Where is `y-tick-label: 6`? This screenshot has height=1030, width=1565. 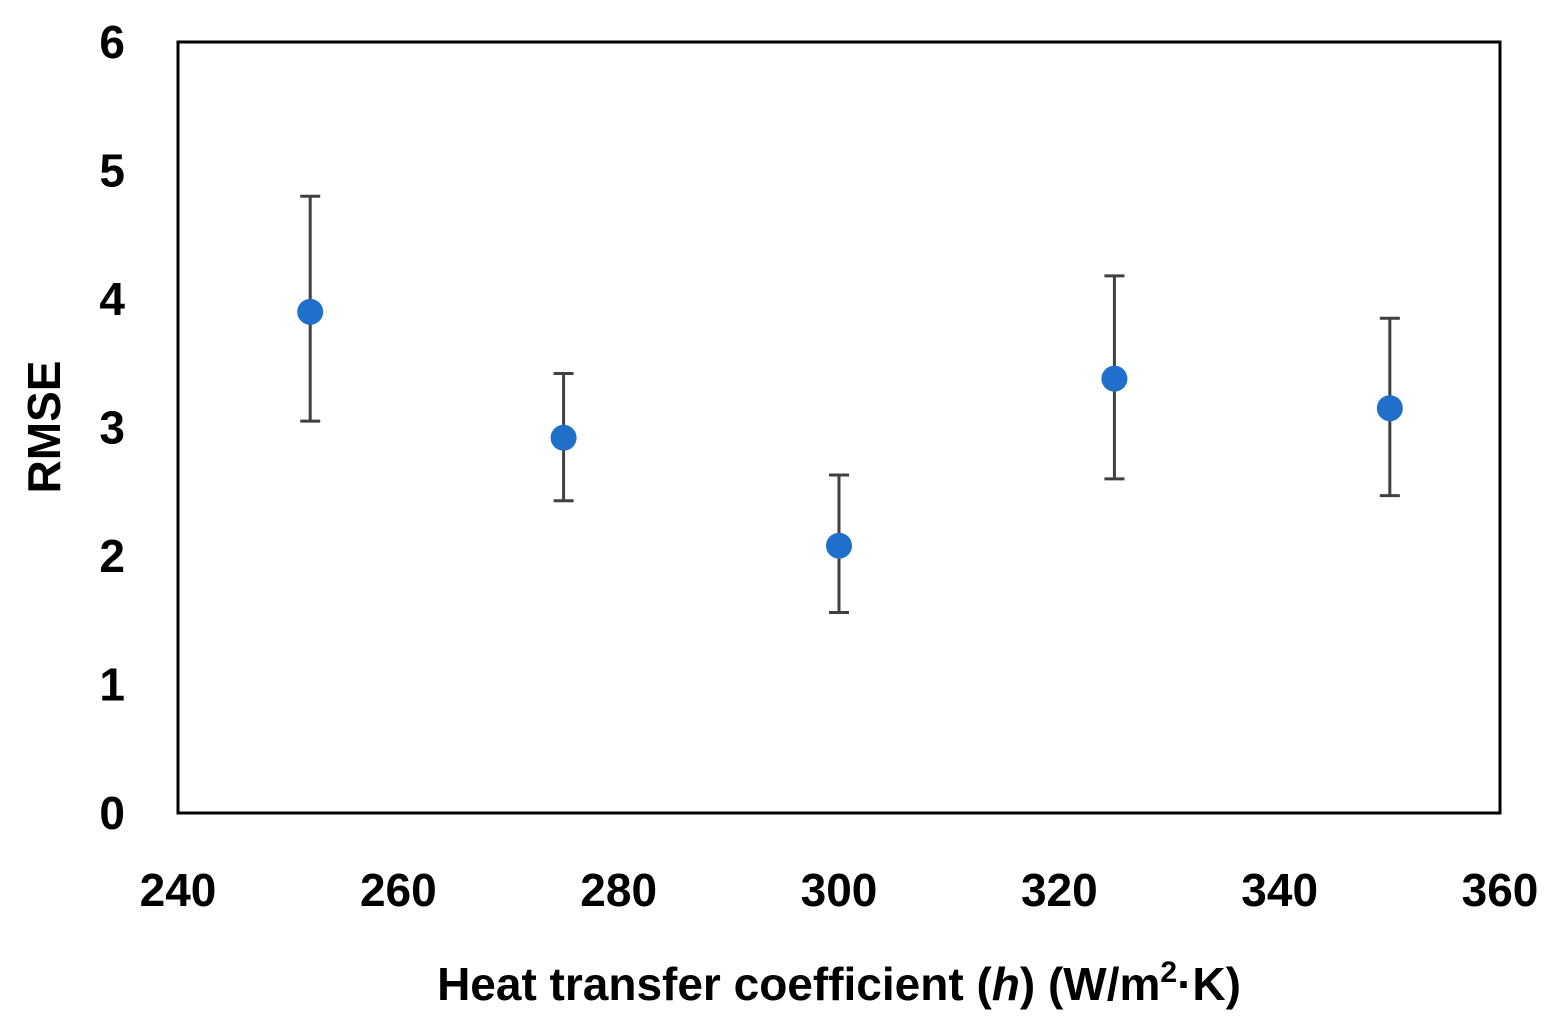 y-tick-label: 6 is located at coordinates (112, 42).